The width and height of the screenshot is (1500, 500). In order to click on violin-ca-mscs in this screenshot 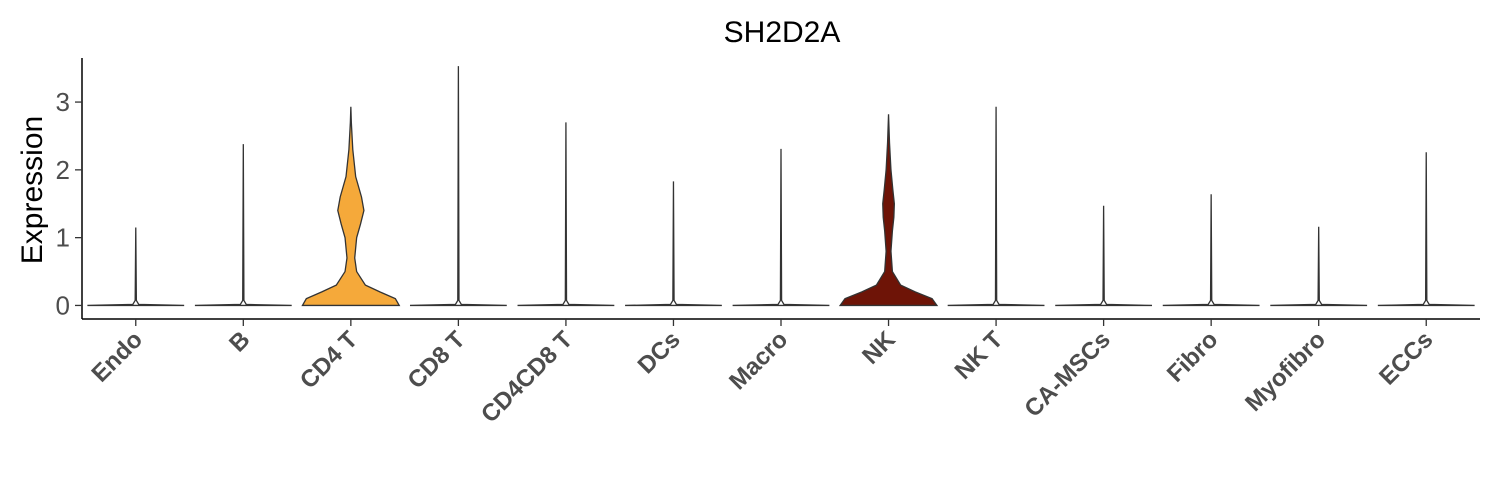, I will do `click(1104, 256)`.